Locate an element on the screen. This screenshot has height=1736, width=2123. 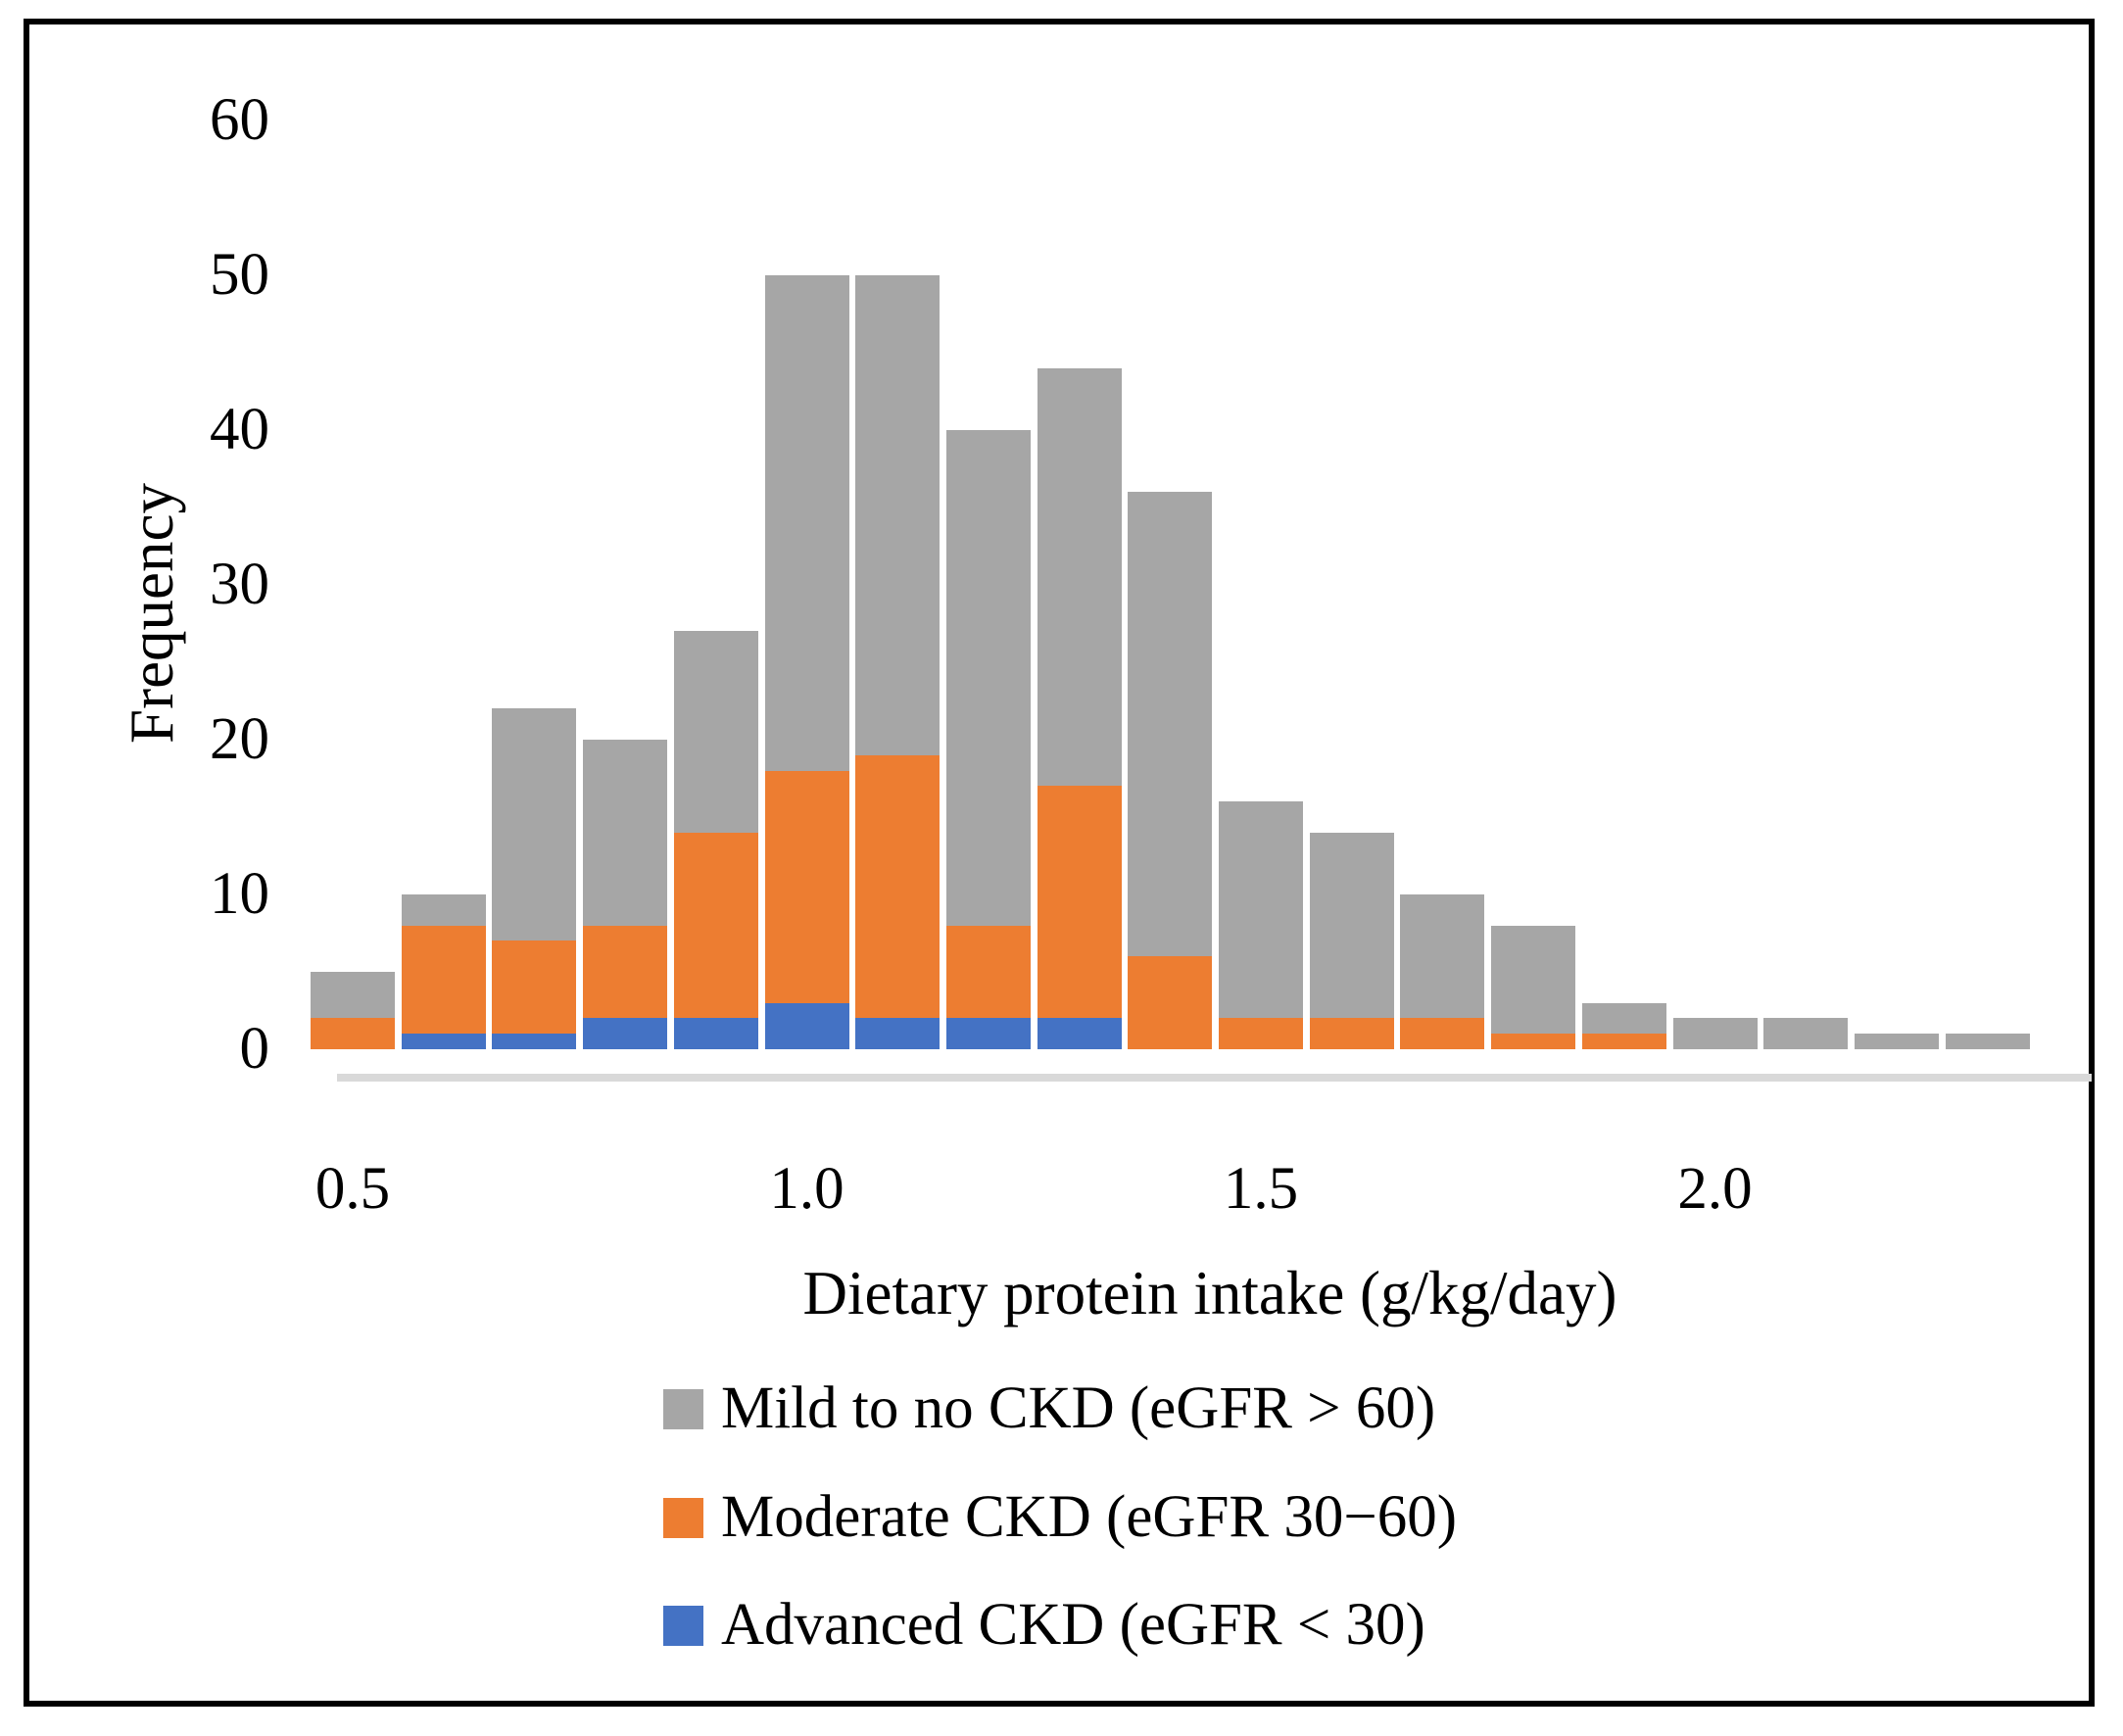
bar-2.2-segment-mild is located at coordinates (1897, 1041).